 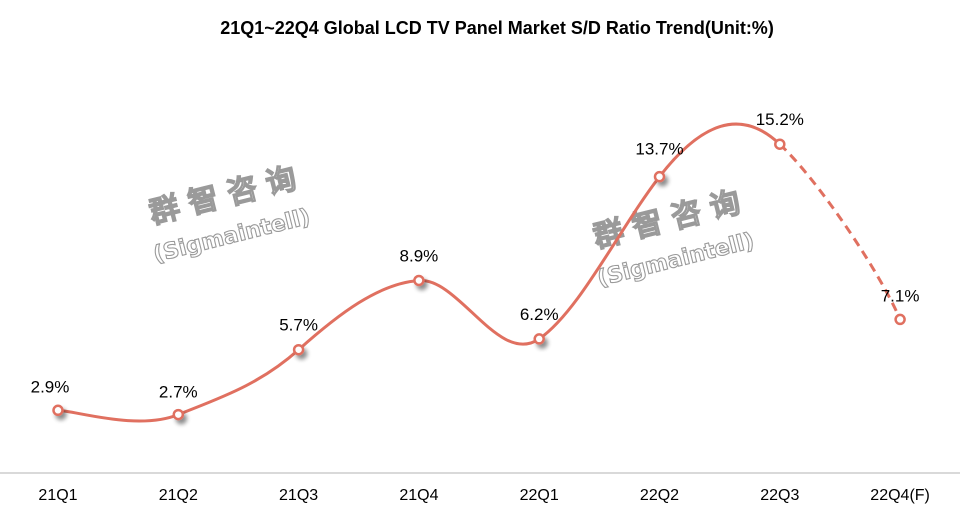 I want to click on x-tick-label: 21Q3, so click(x=298, y=495).